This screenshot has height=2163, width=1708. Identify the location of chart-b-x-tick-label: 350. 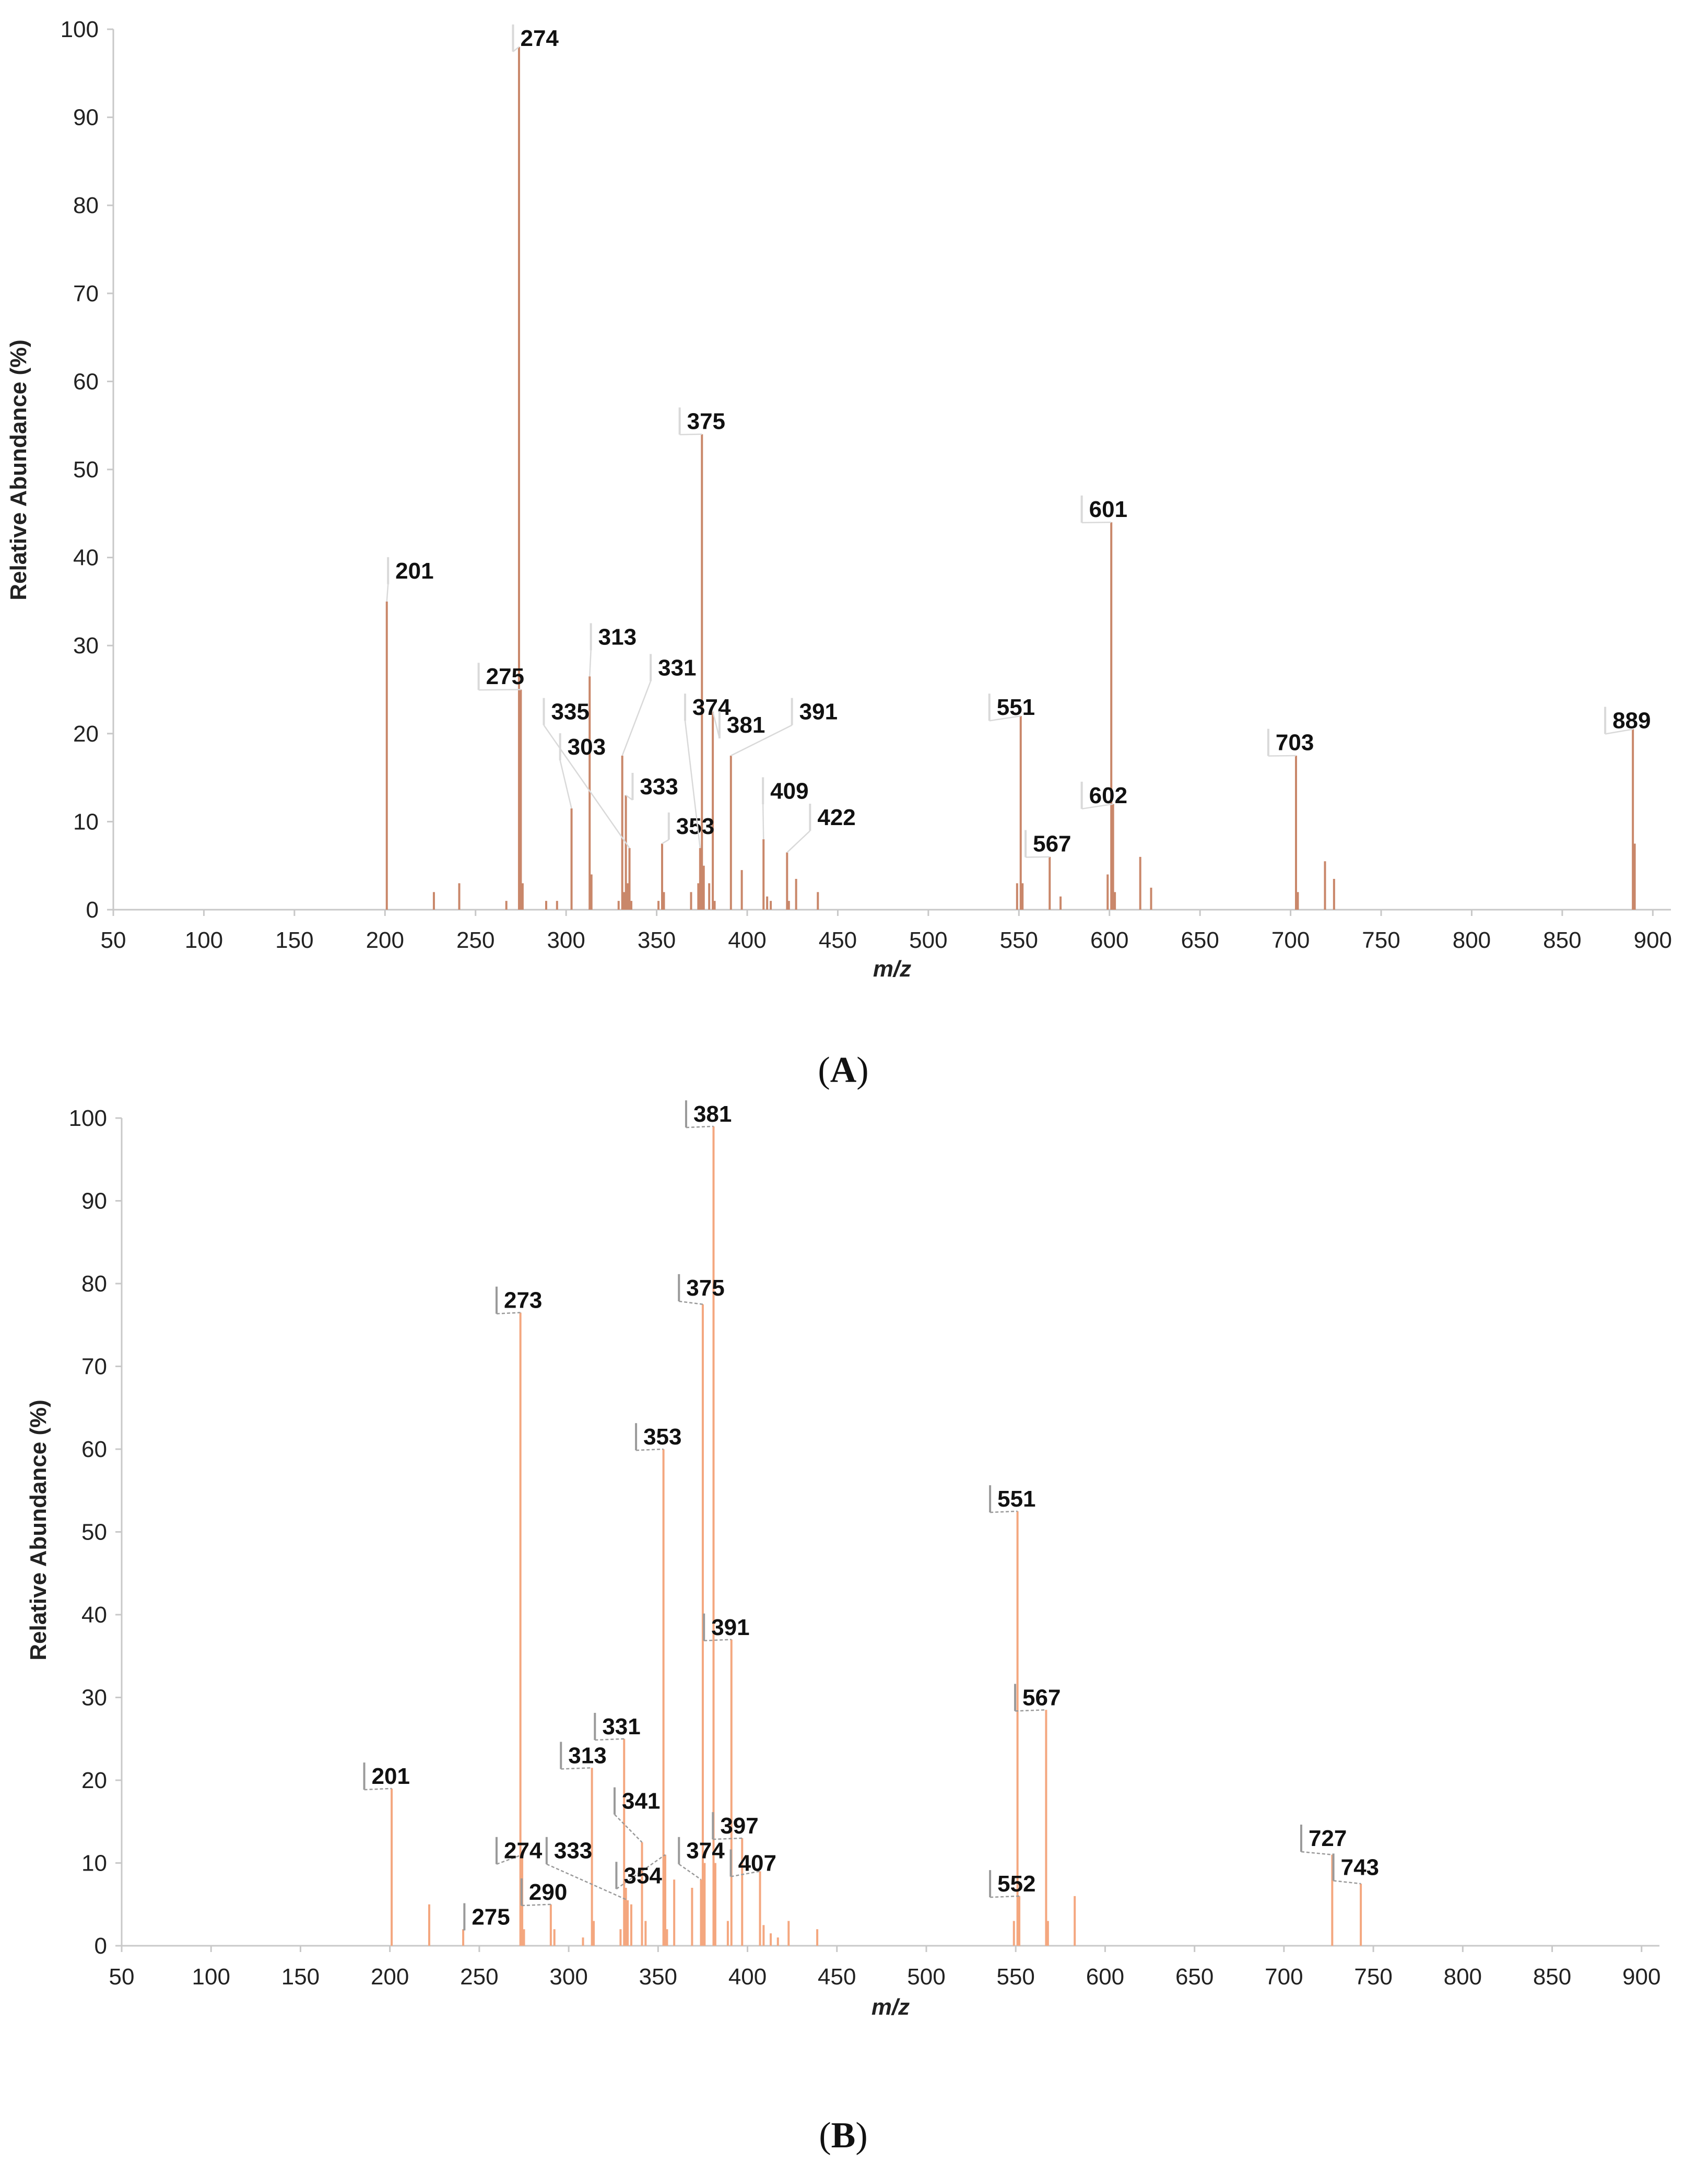
(658, 1977).